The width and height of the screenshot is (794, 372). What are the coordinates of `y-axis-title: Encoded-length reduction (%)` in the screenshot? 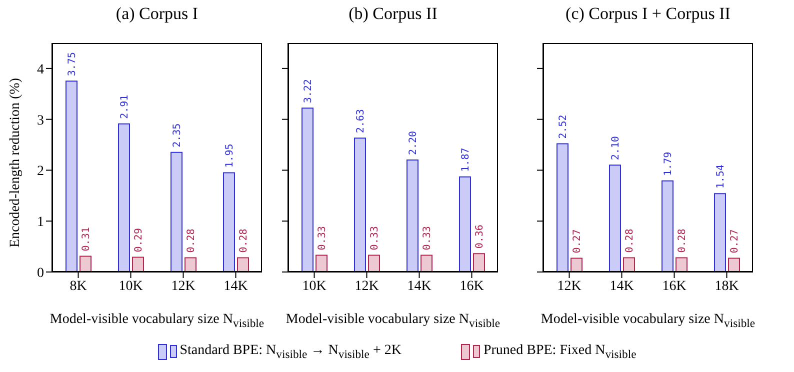 It's located at (15, 163).